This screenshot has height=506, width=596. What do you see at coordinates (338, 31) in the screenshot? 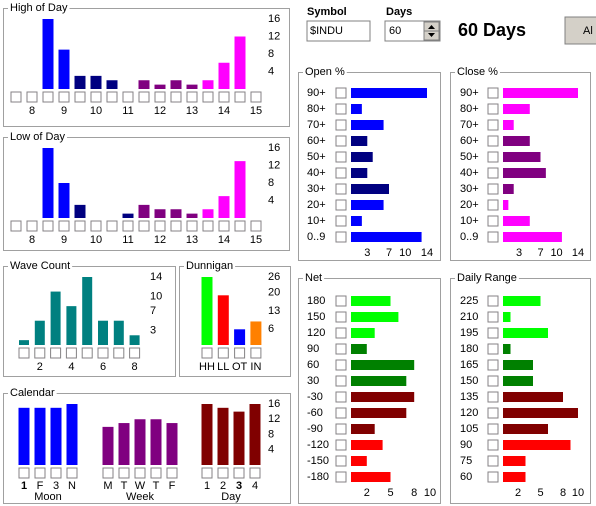
I see `symbol-input` at bounding box center [338, 31].